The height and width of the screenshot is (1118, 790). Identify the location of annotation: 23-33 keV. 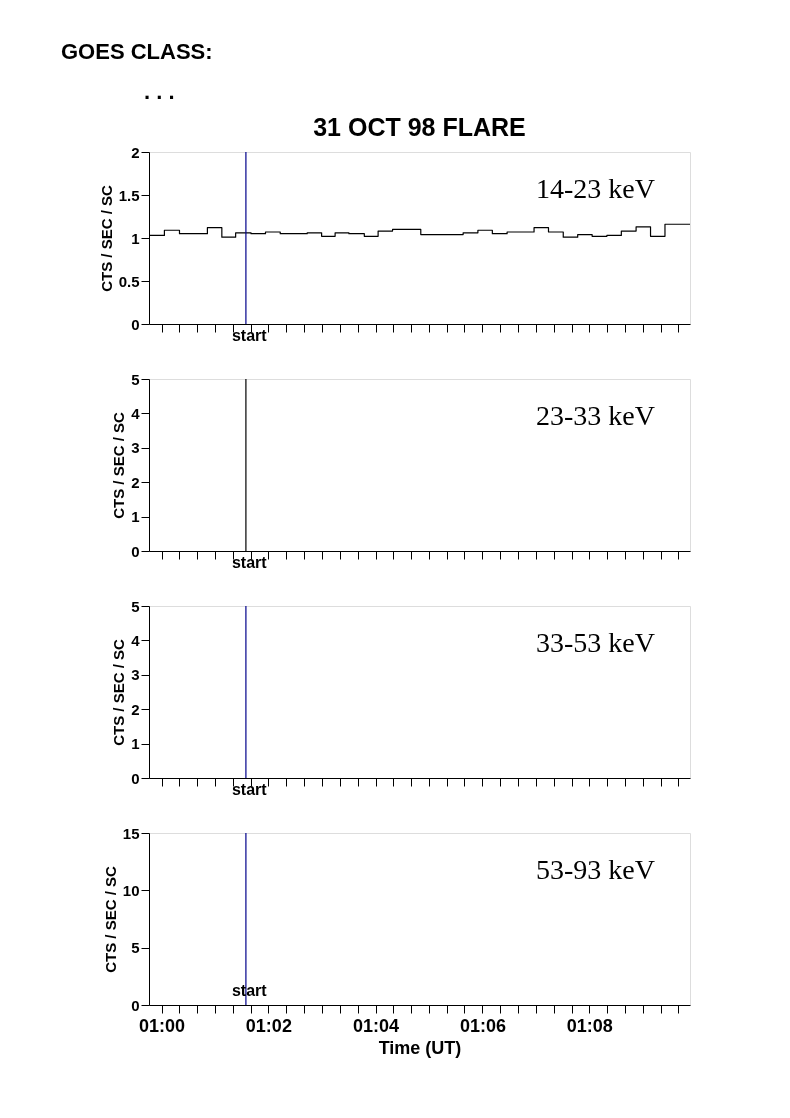
(595, 415).